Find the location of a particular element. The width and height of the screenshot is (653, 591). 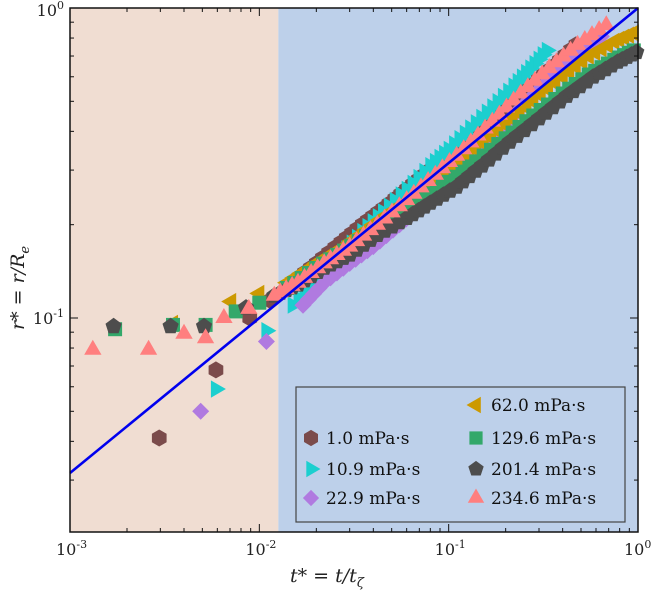

x-tick-label: 10⁰ is located at coordinates (637, 548).